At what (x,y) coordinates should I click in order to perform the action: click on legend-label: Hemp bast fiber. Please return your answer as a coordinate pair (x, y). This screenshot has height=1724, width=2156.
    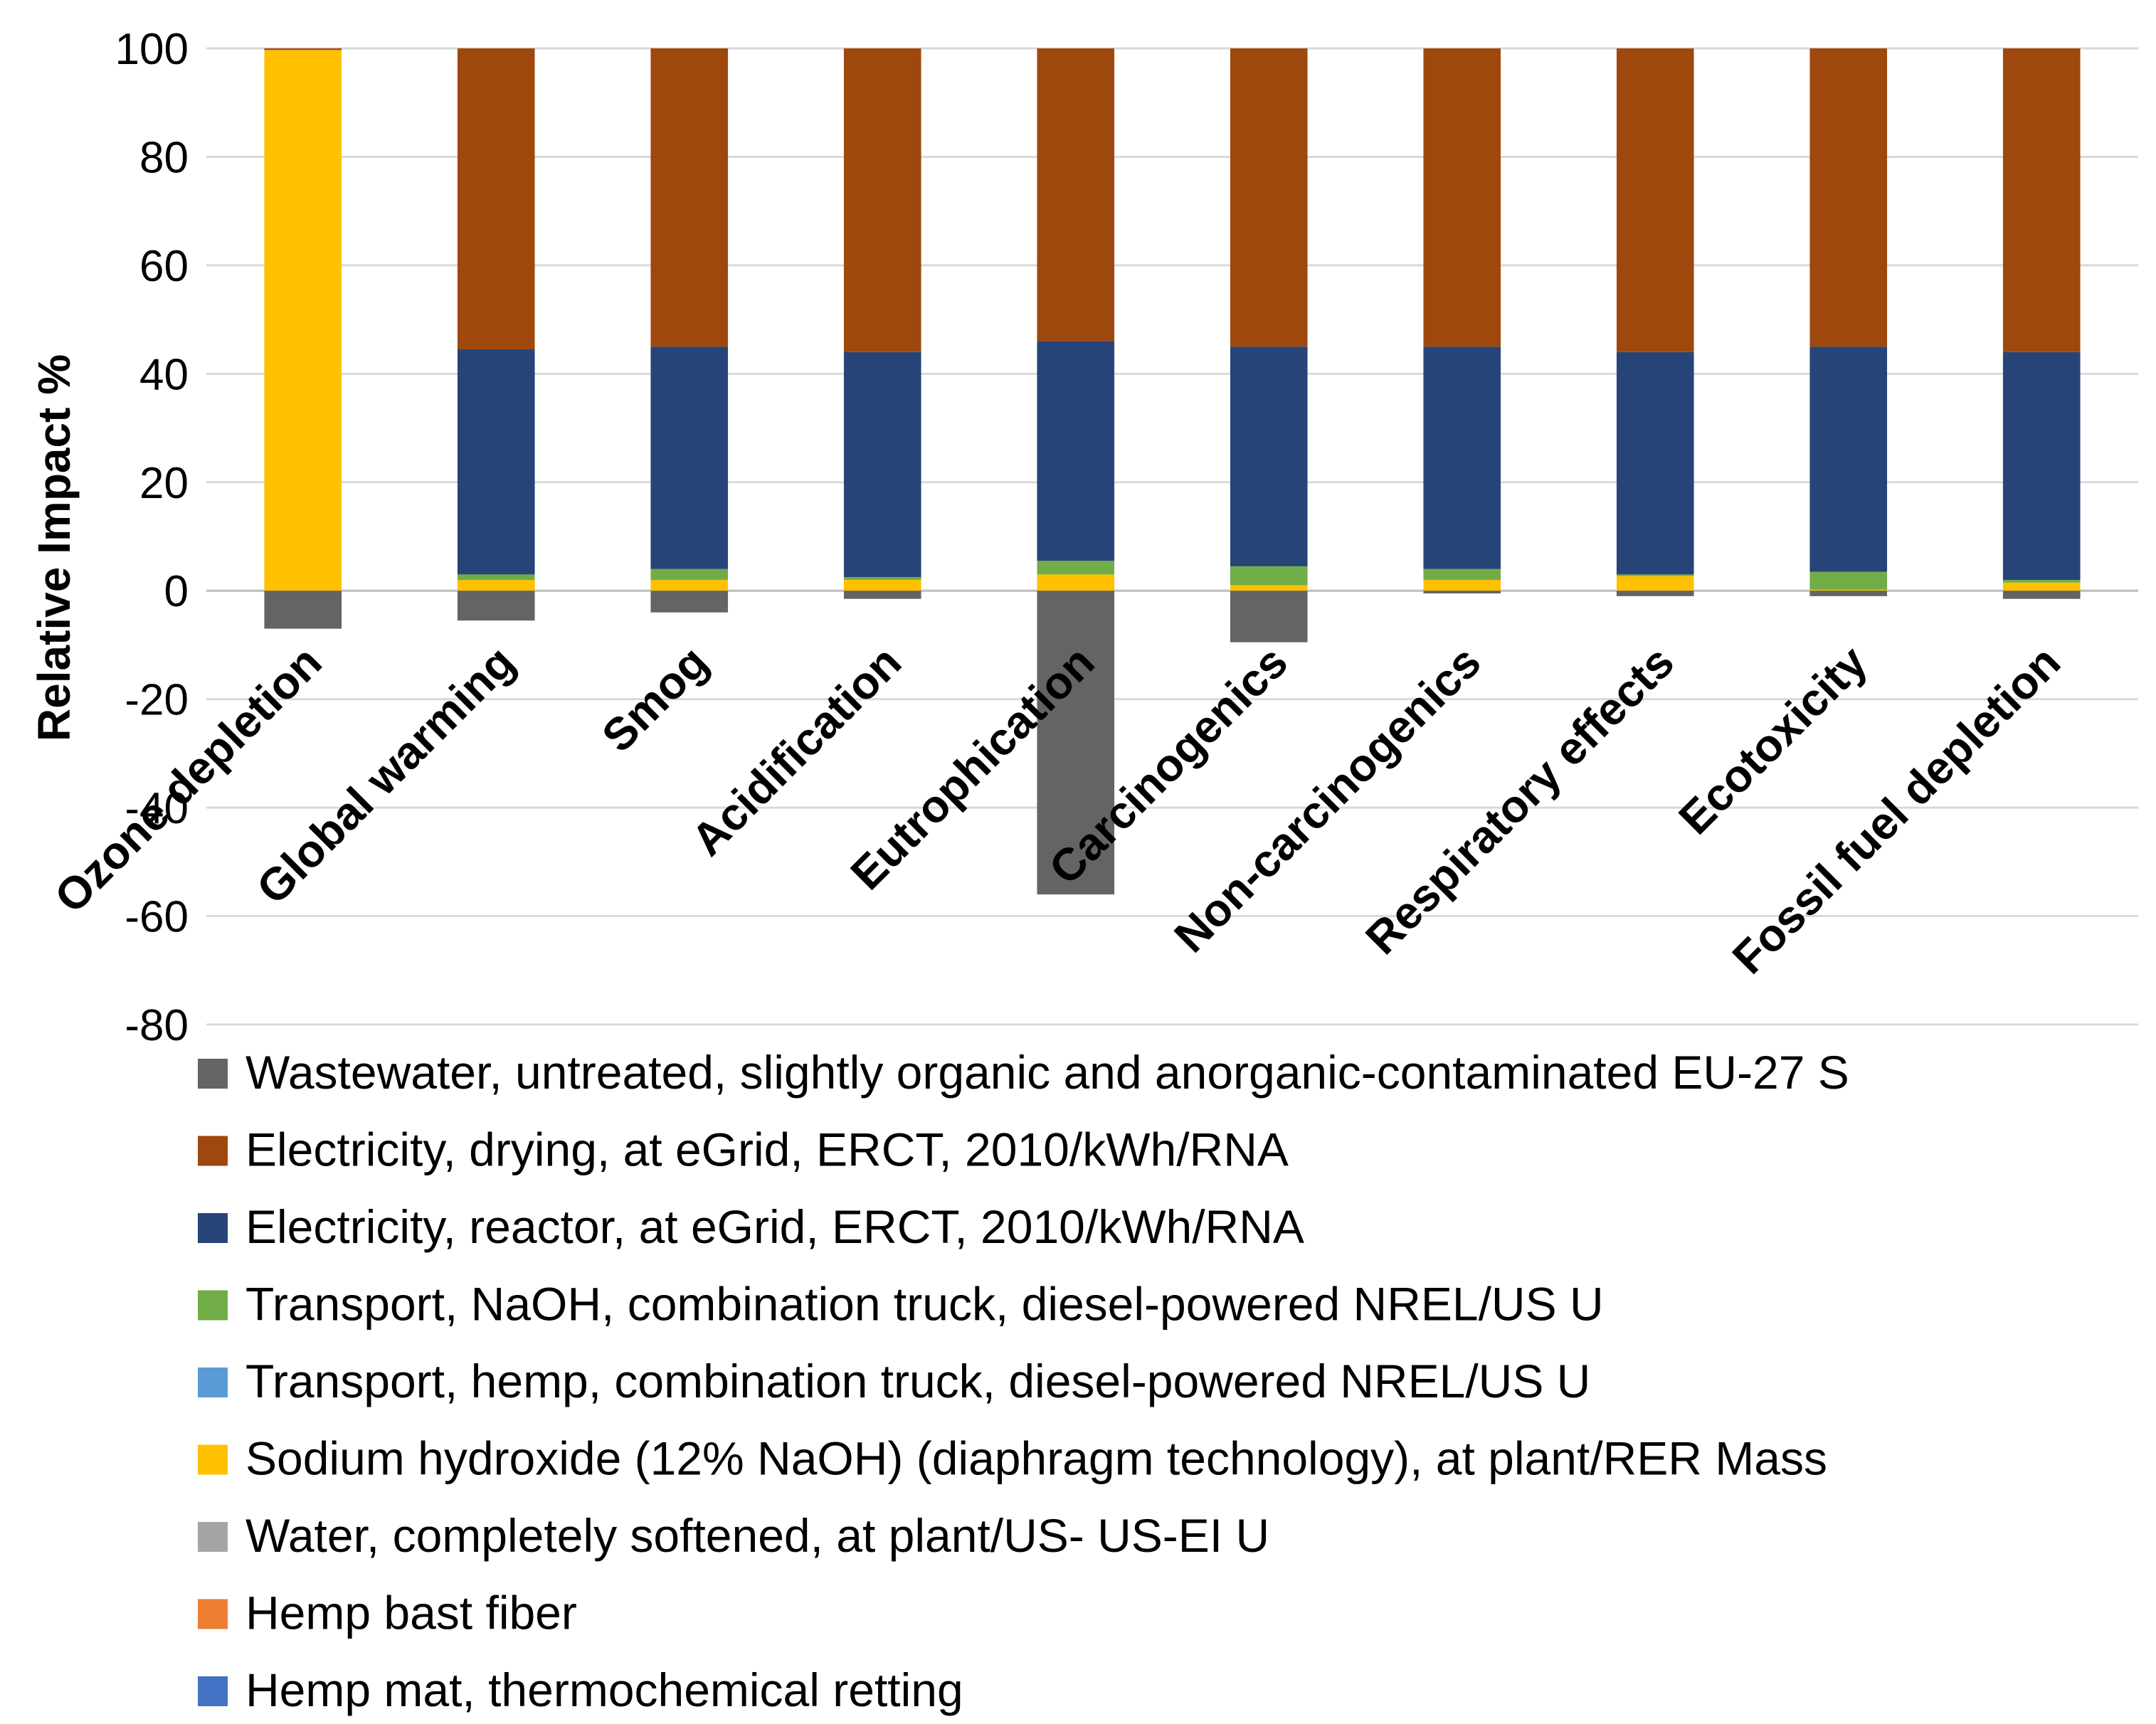
    Looking at the image, I should click on (411, 1613).